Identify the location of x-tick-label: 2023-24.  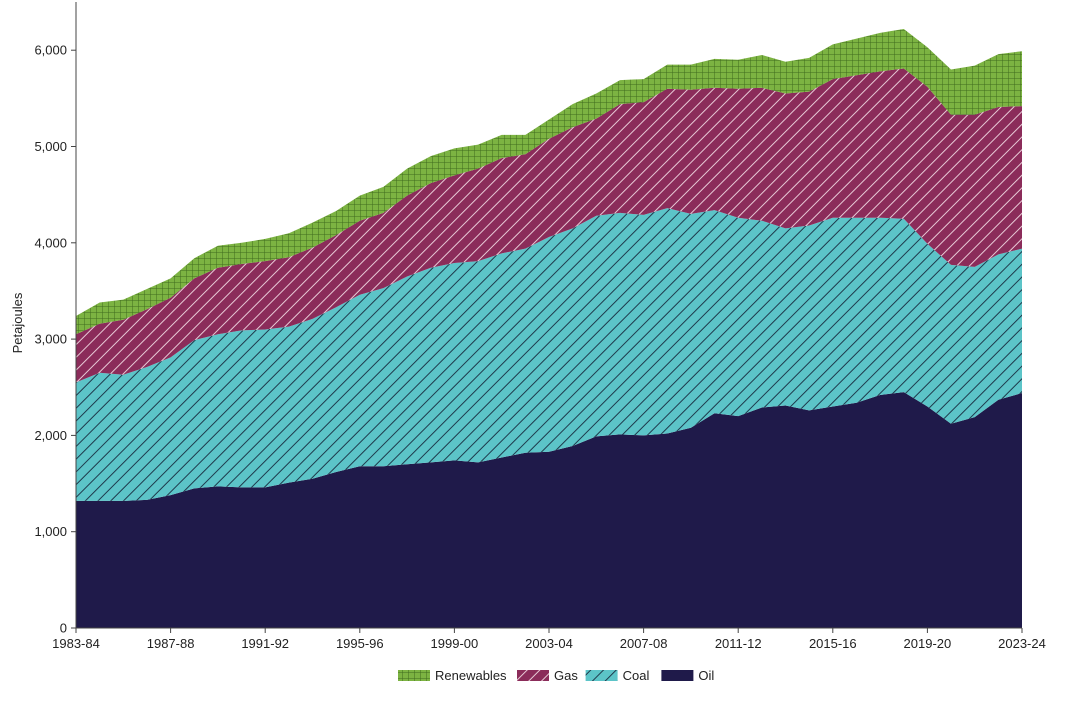
(1022, 643).